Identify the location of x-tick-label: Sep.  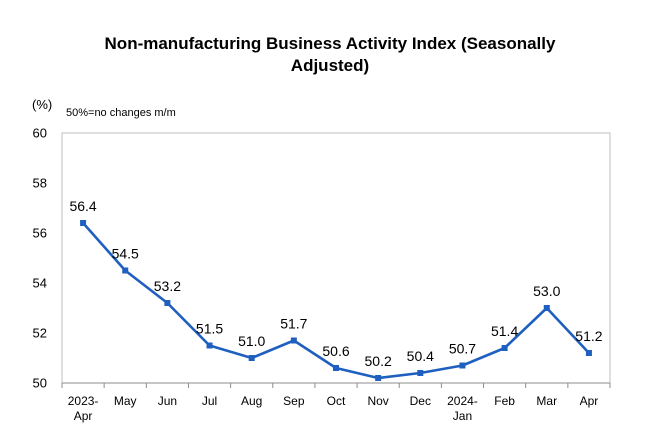
(294, 401).